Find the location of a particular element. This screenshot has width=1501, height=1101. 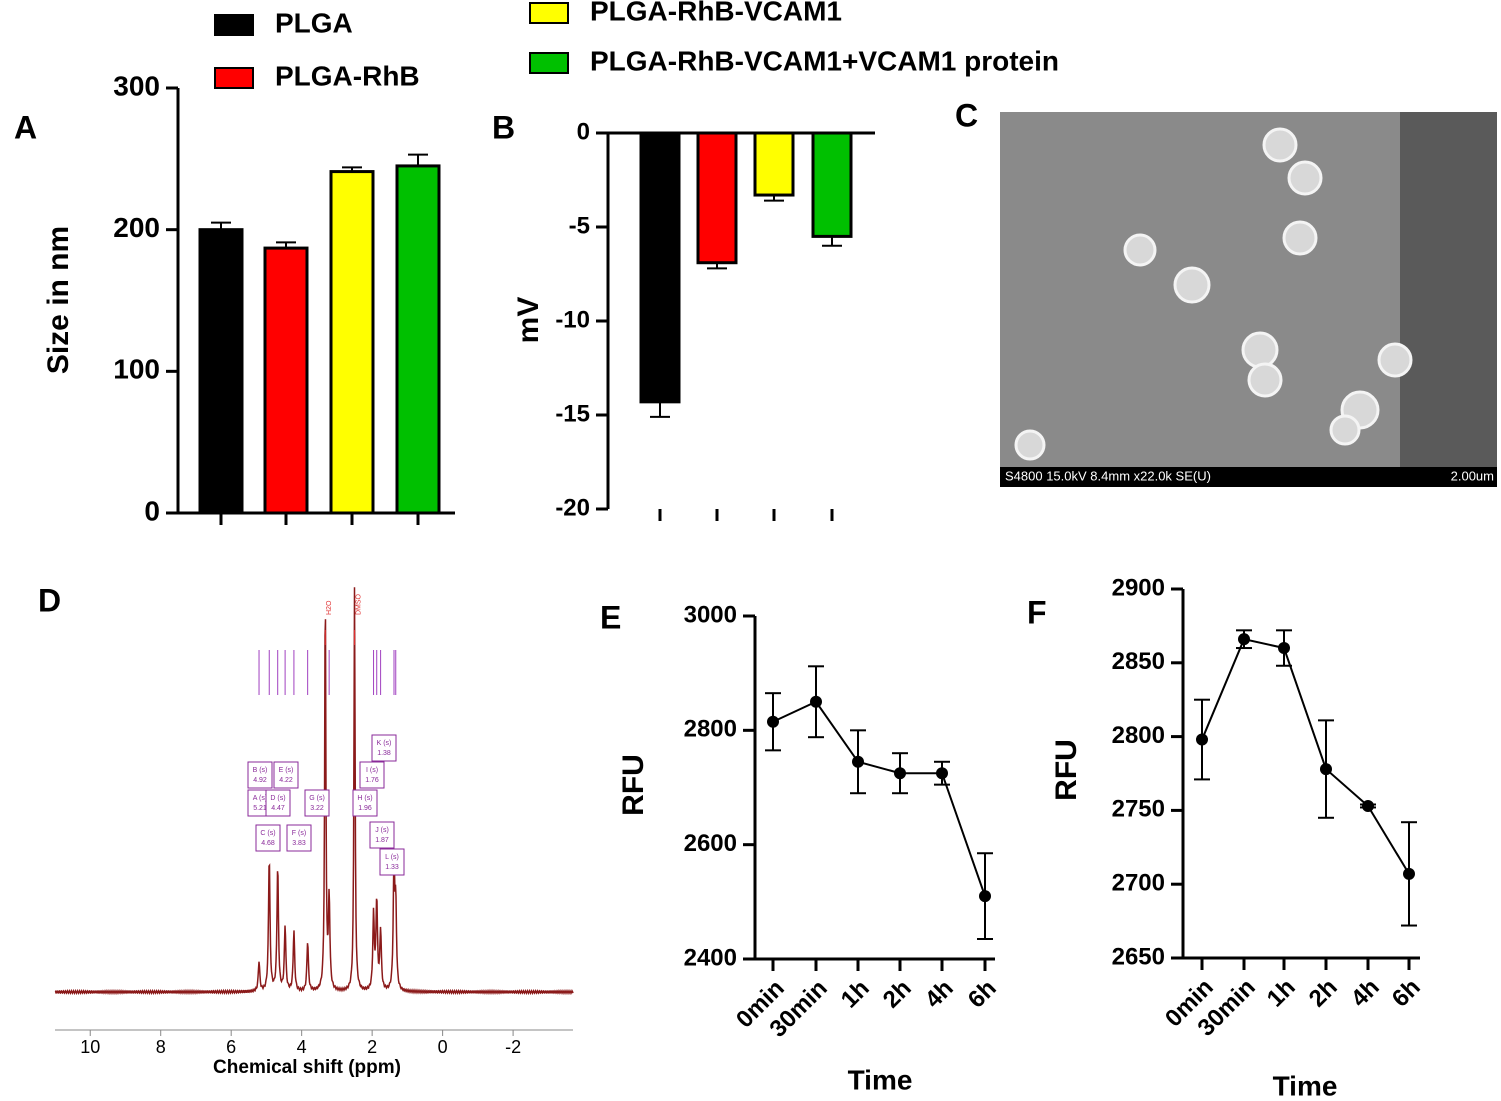

spectrum is located at coordinates (314, 791).